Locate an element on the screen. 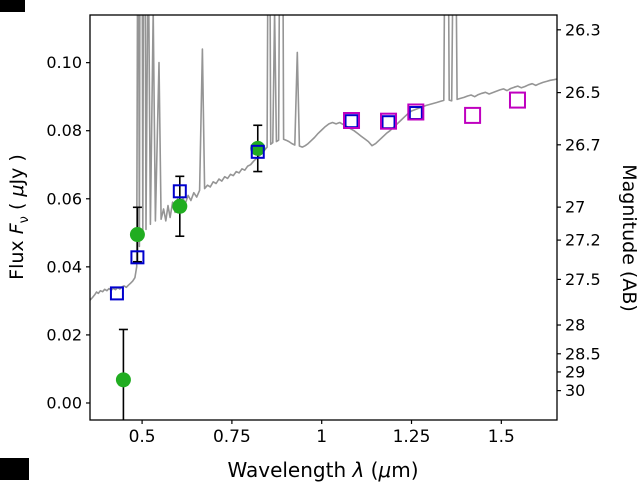 The height and width of the screenshot is (482, 640). x-tick-label: 0.5 is located at coordinates (142, 437).